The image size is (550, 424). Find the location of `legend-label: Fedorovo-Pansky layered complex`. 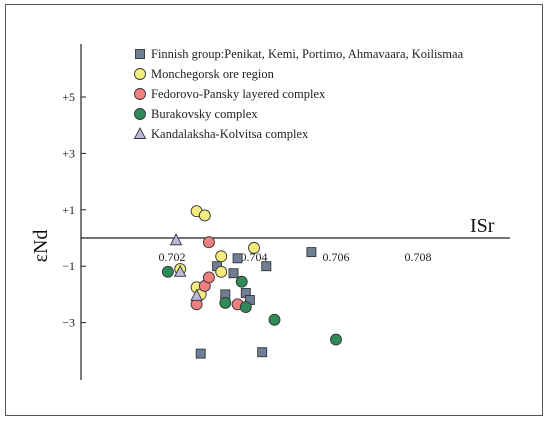

legend-label: Fedorovo-Pansky layered complex is located at coordinates (238, 94).